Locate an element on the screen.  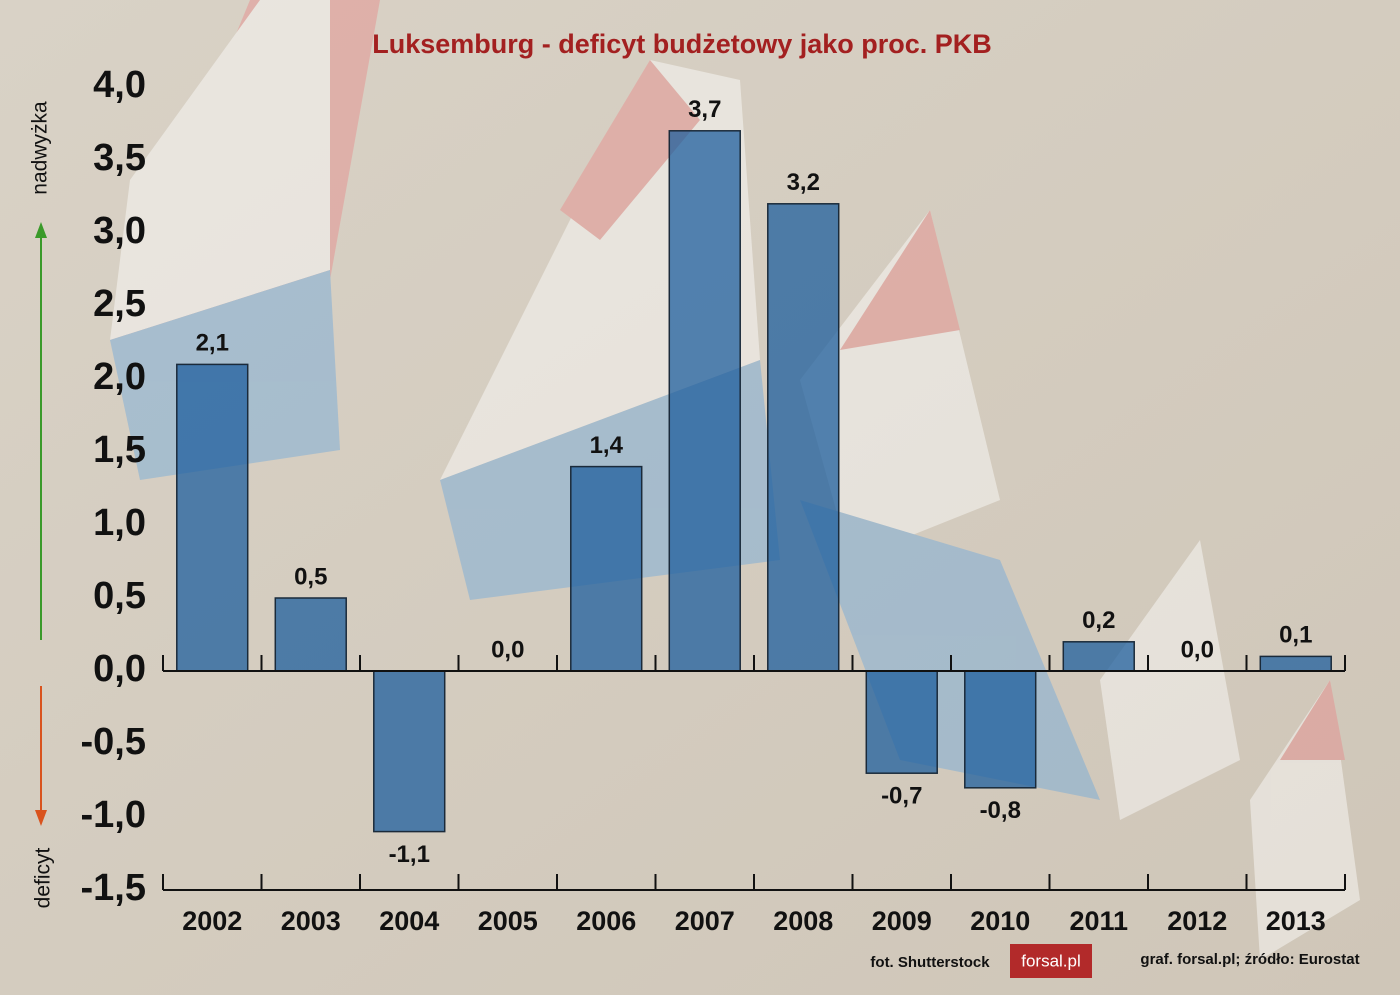
y-tick-label: 4,0 is located at coordinates (119, 85).